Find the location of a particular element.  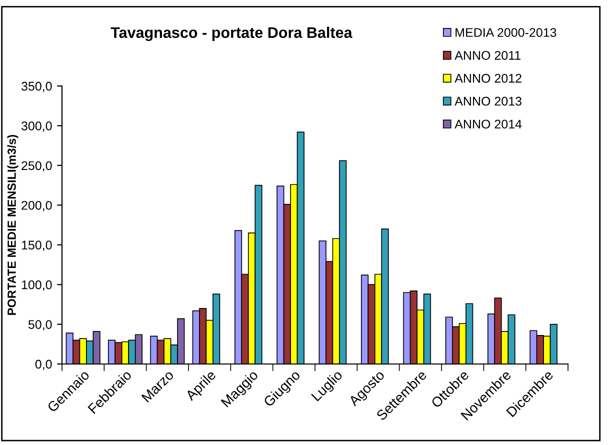

legend-label: ANNO 2011 is located at coordinates (487, 55).